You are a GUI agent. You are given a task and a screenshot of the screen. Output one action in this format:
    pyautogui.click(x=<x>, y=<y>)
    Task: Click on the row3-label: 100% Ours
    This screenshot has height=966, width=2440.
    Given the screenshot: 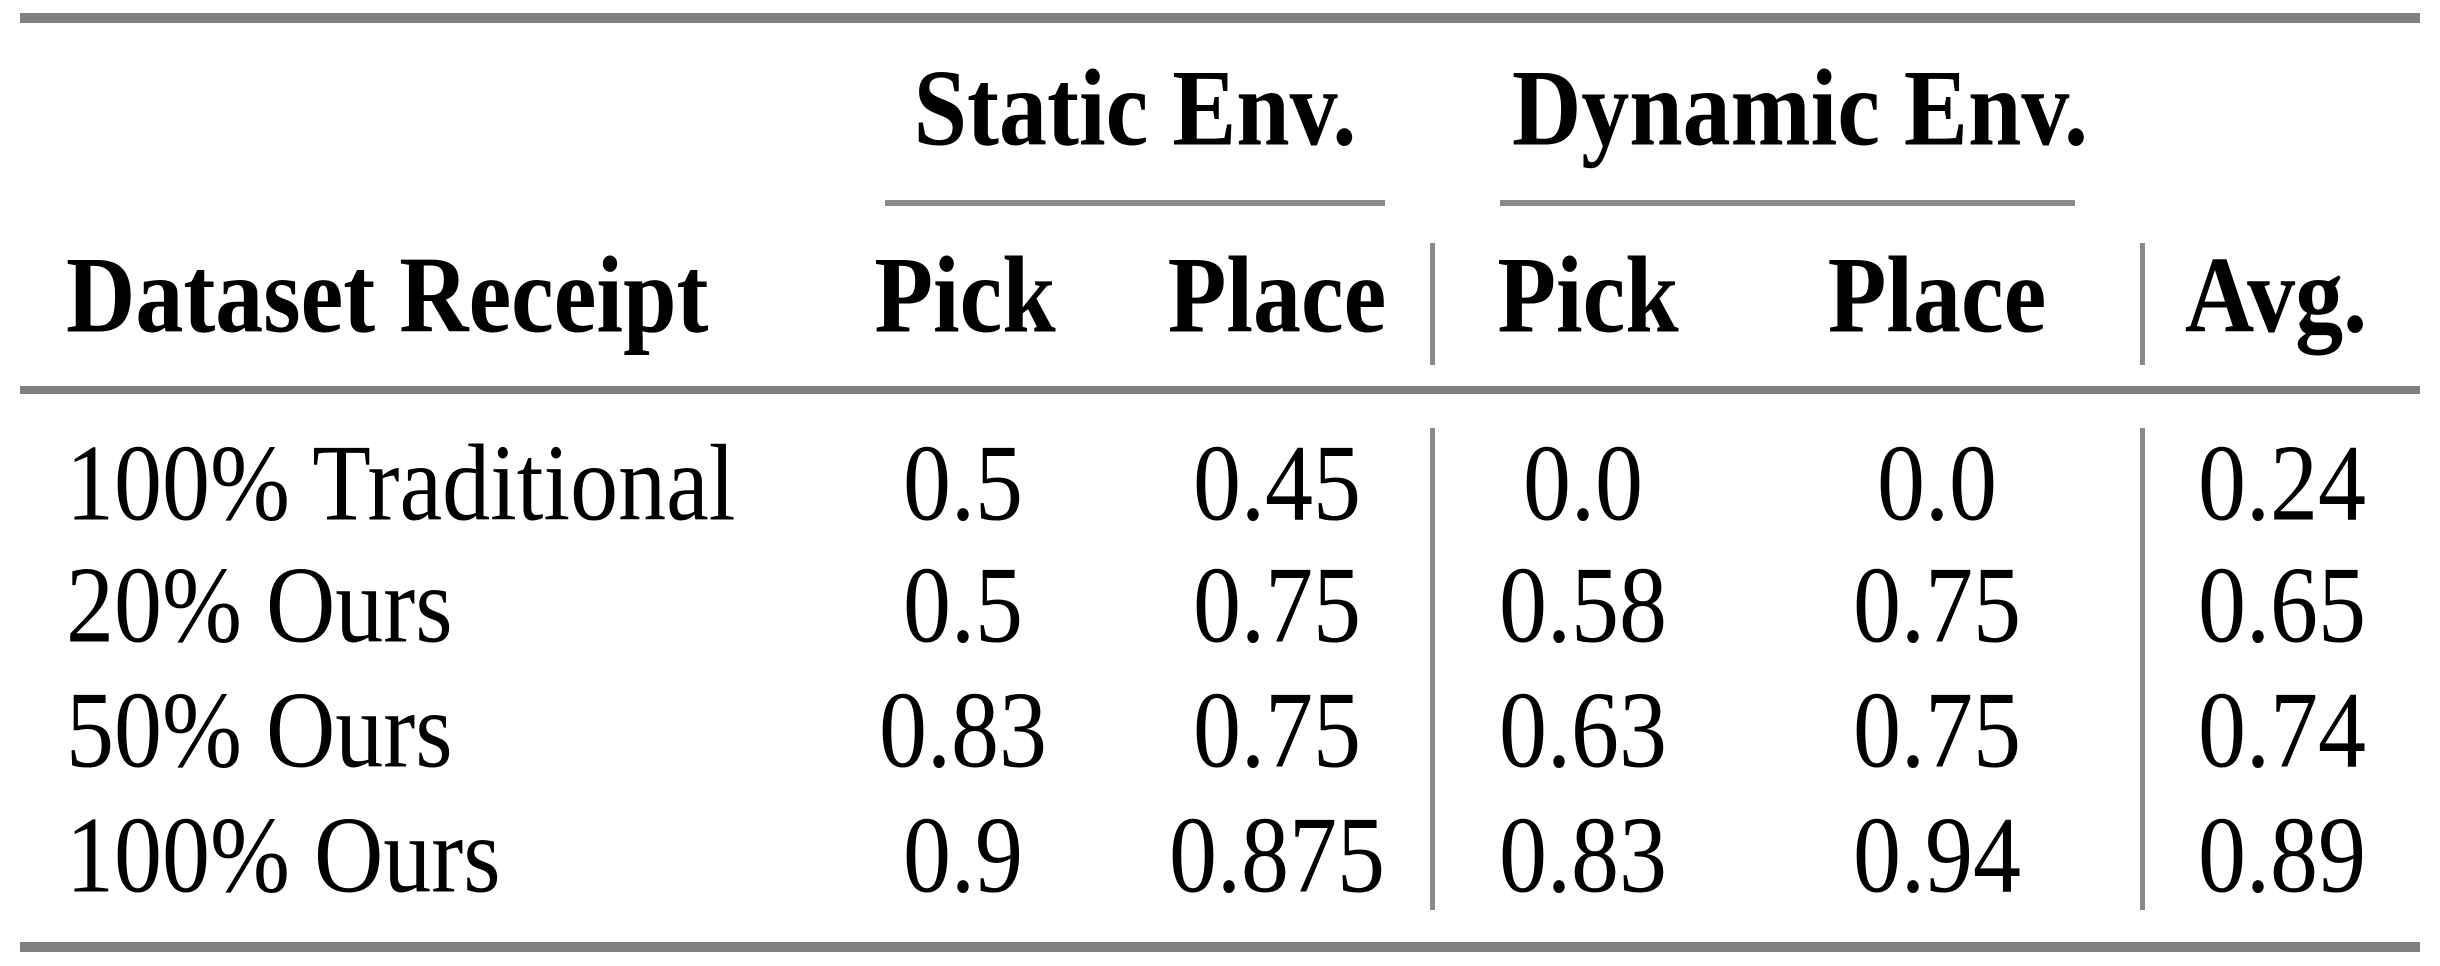 What is the action you would take?
    pyautogui.click(x=283, y=854)
    